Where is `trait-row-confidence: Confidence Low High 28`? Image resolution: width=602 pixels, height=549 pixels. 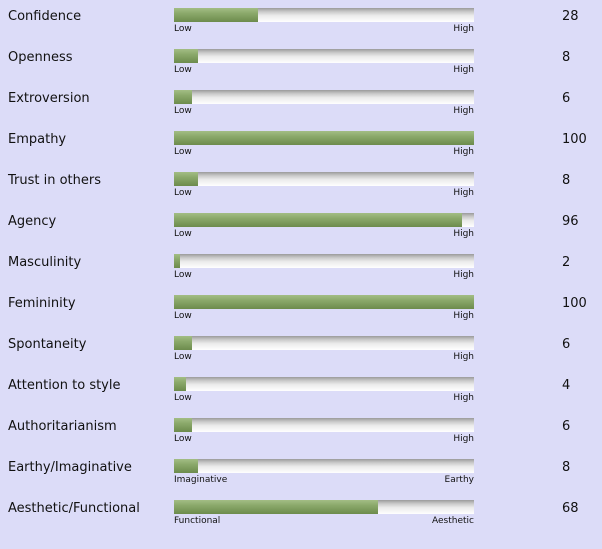
trait-row-confidence: Confidence Low High 28 is located at coordinates (301, 20).